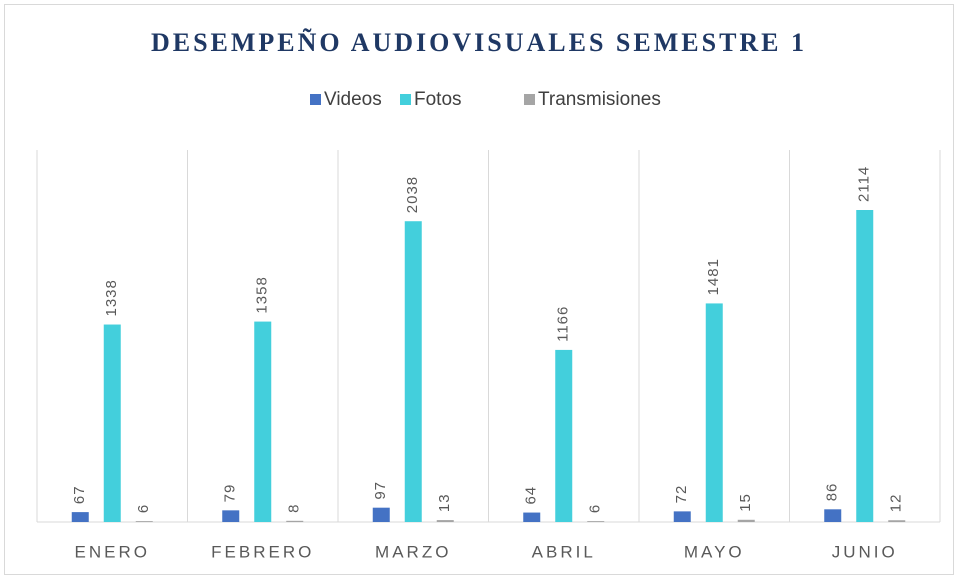 This screenshot has height=579, width=958. What do you see at coordinates (111, 297) in the screenshot?
I see `data-label: 1338` at bounding box center [111, 297].